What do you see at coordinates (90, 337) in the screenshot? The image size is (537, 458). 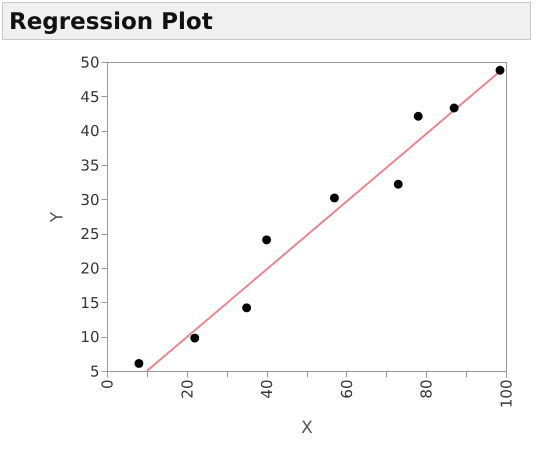 I see `y-tick-label: 10` at bounding box center [90, 337].